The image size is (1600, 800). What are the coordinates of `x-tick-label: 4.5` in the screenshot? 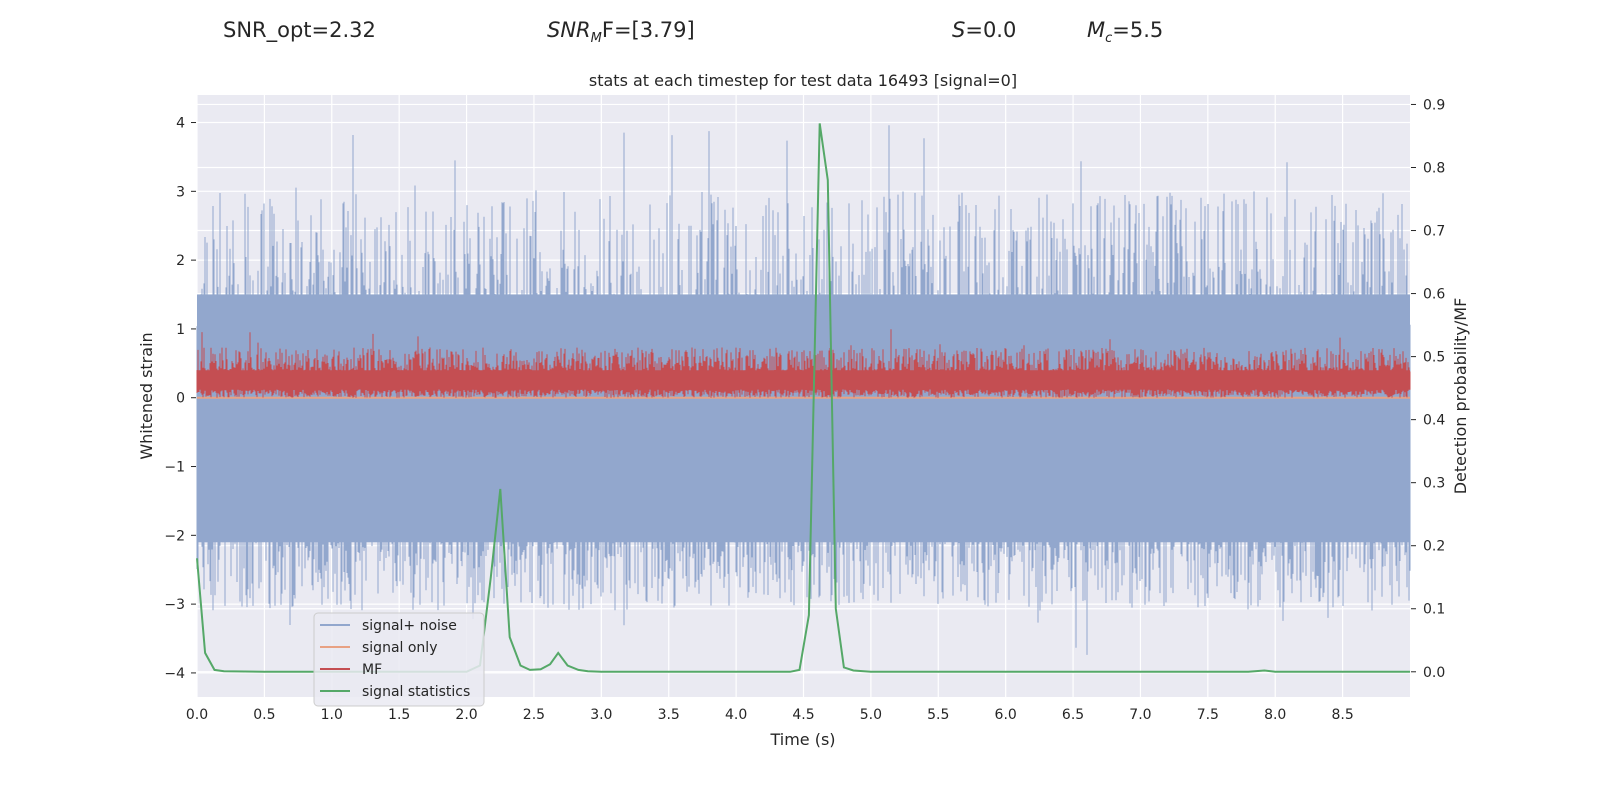 It's located at (803, 715).